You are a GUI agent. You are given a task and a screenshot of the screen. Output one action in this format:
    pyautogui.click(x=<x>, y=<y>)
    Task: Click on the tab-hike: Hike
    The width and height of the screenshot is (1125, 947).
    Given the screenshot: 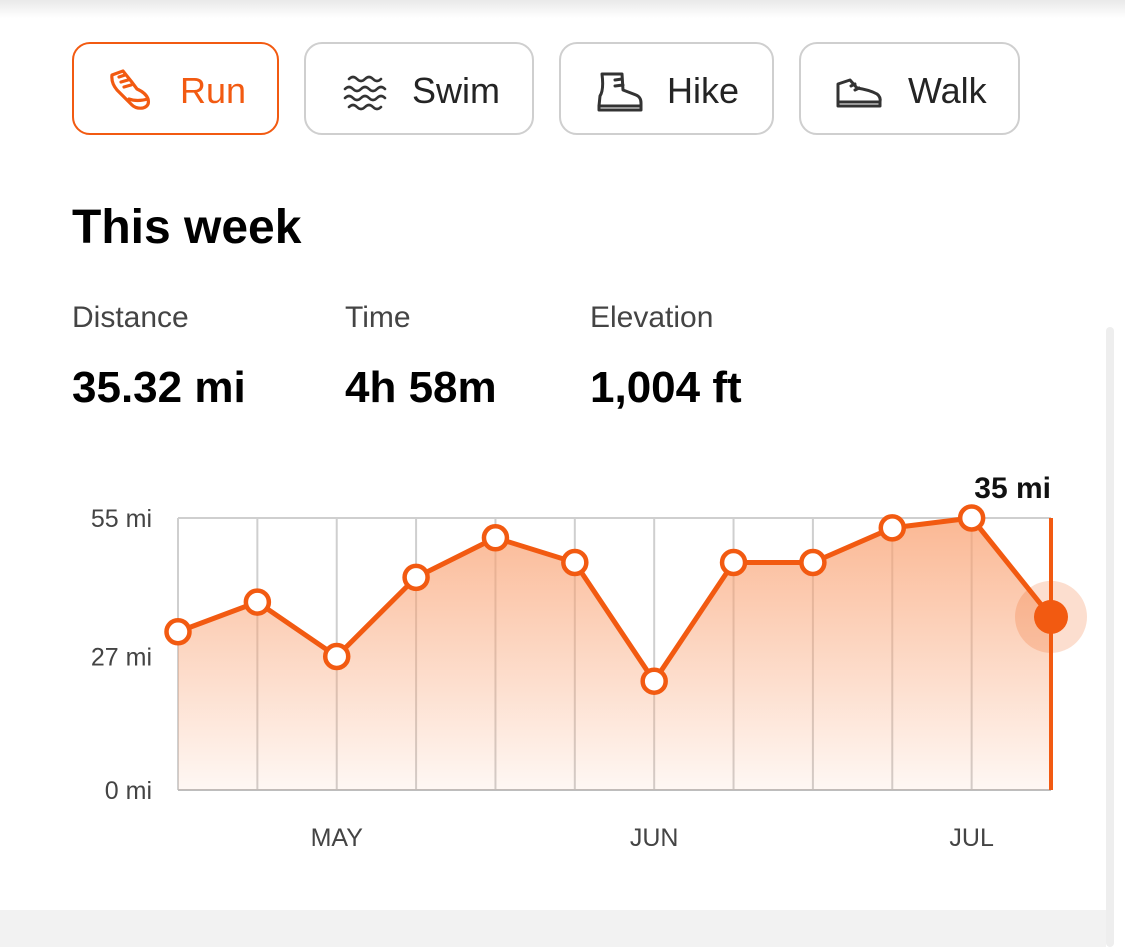 What is the action you would take?
    pyautogui.click(x=666, y=88)
    